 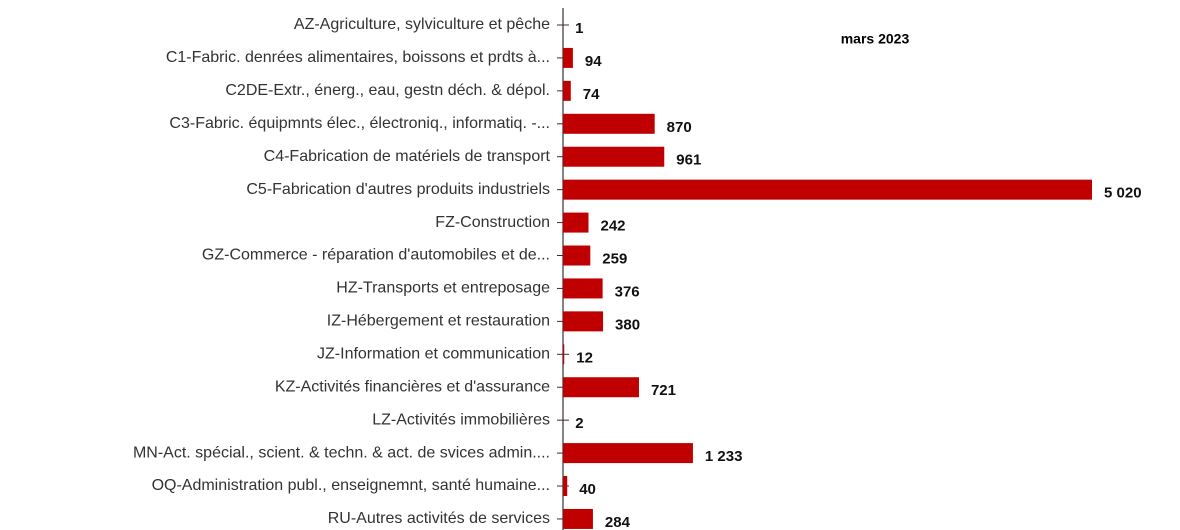 What do you see at coordinates (724, 456) in the screenshot?
I see `value-label: 1 233` at bounding box center [724, 456].